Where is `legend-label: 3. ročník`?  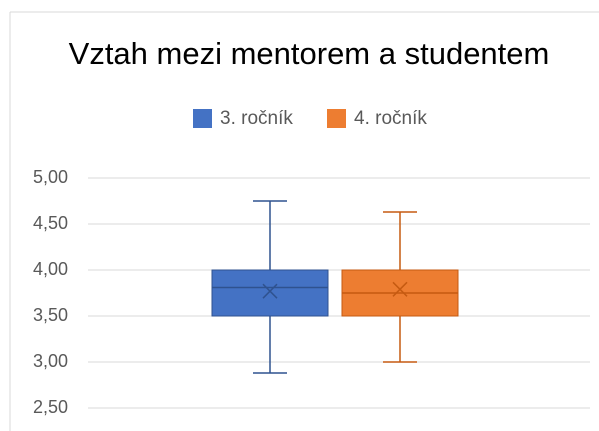 legend-label: 3. ročník is located at coordinates (256, 118).